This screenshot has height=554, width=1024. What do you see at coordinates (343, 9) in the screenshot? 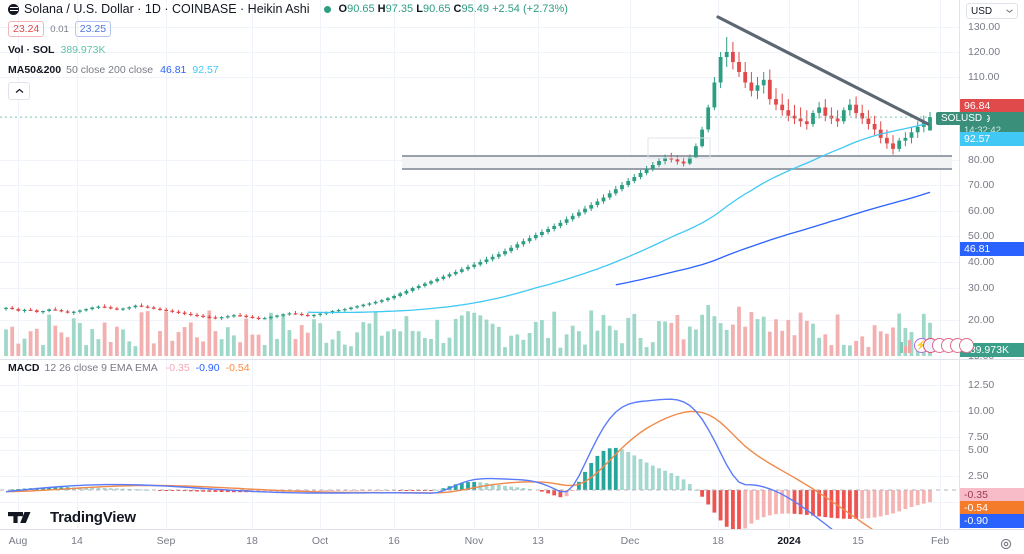
I see `ohlc-o-label: O` at bounding box center [343, 9].